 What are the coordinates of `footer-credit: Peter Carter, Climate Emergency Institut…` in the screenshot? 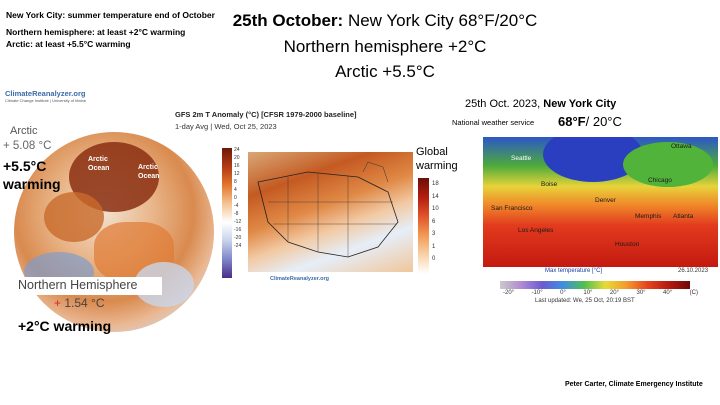 It's located at (634, 384).